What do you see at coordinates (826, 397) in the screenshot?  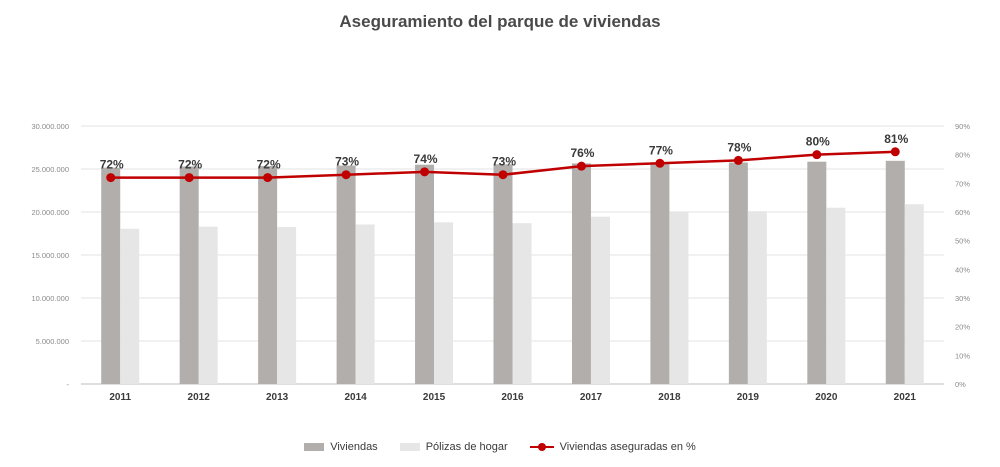 I see `x-tick-label: 2020` at bounding box center [826, 397].